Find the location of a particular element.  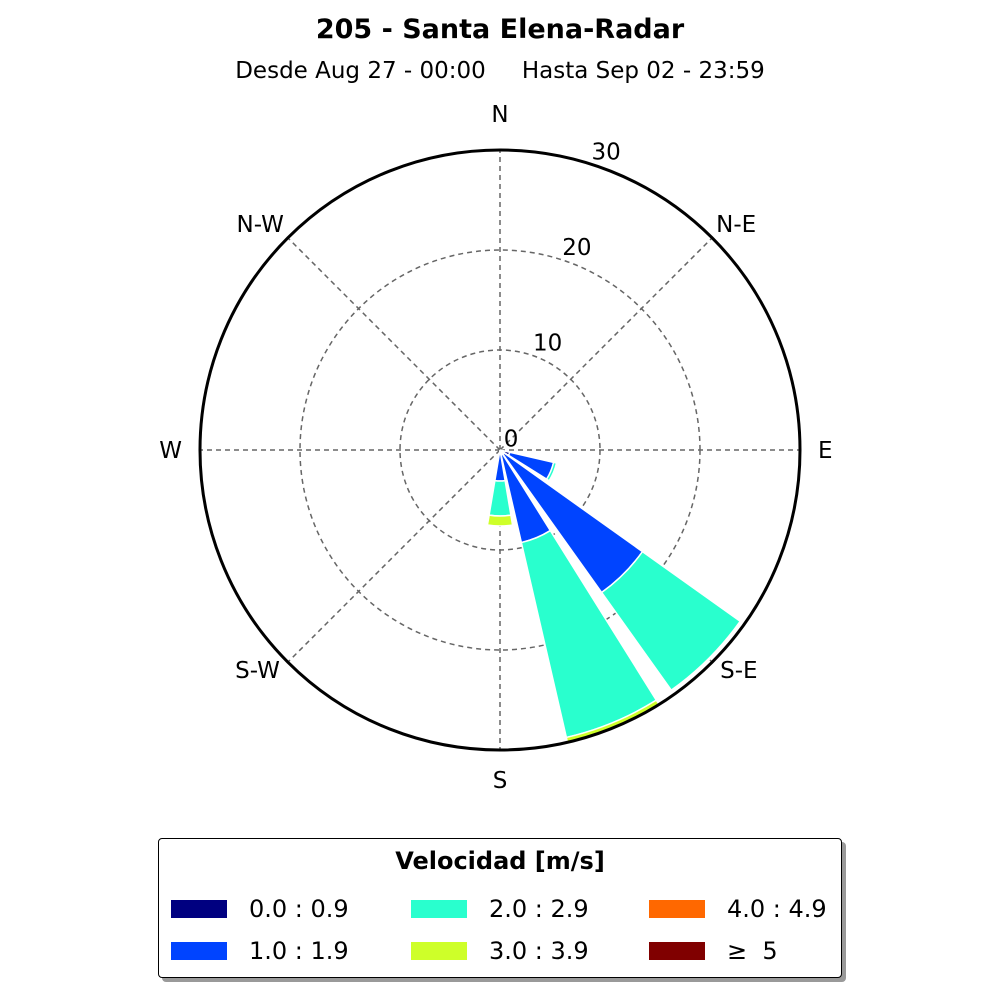

compass-label-n-e: N-E is located at coordinates (736, 225).